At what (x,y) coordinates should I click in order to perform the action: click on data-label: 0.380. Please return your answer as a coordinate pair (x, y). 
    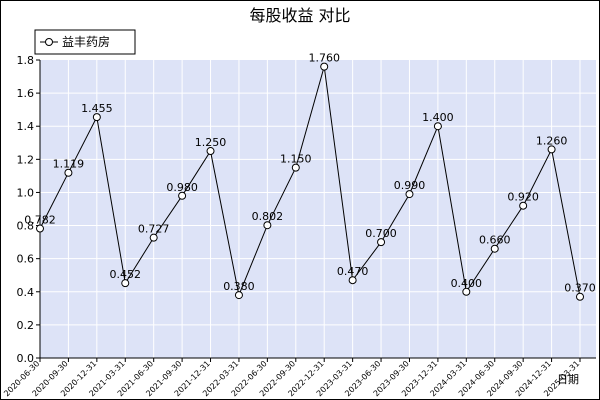
    Looking at the image, I should click on (239, 286).